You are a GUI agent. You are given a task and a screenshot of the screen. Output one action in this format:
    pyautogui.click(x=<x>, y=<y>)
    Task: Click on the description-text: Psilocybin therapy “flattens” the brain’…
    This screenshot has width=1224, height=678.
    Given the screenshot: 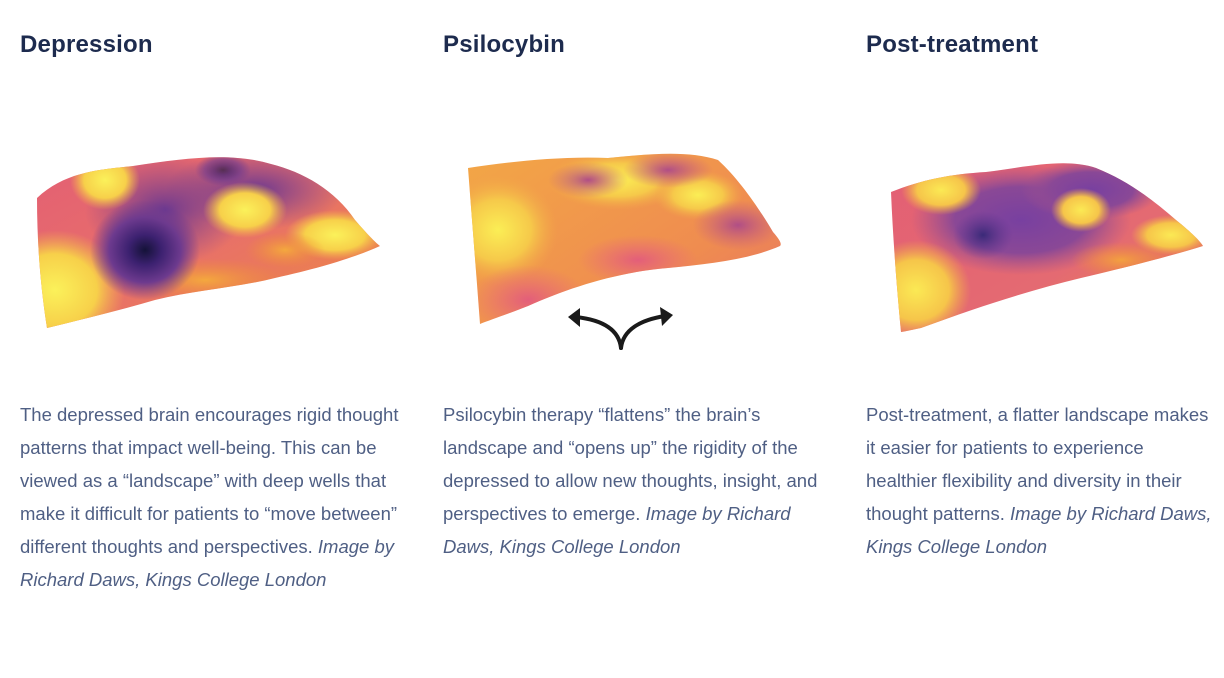 What is the action you would take?
    pyautogui.click(x=630, y=464)
    